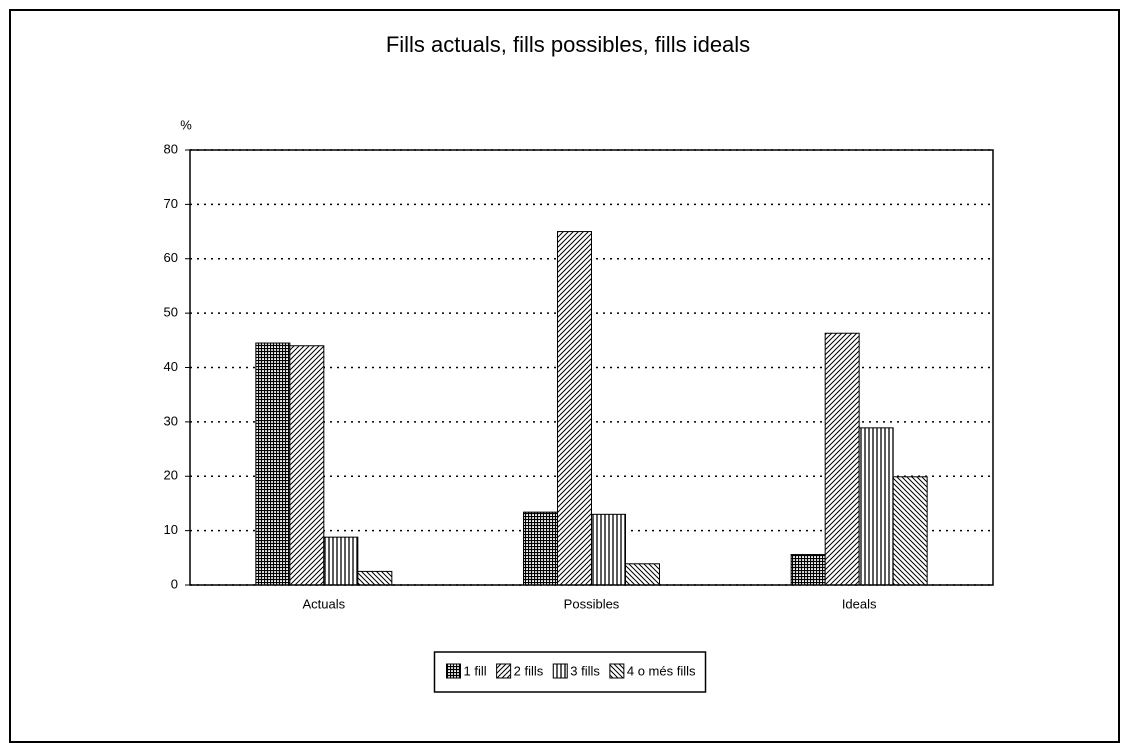 The height and width of the screenshot is (752, 1129). I want to click on legend-label: 3 fills, so click(585, 670).